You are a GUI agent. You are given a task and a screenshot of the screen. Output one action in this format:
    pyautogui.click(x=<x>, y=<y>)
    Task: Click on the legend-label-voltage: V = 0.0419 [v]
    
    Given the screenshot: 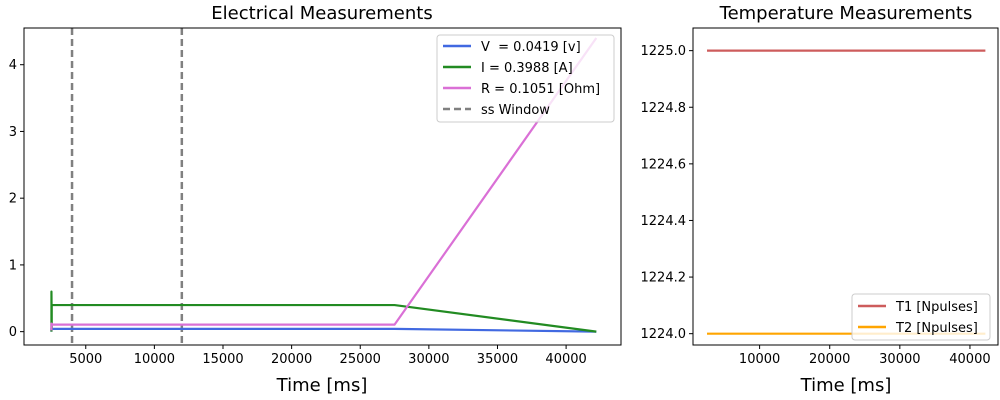 What is the action you would take?
    pyautogui.click(x=531, y=47)
    